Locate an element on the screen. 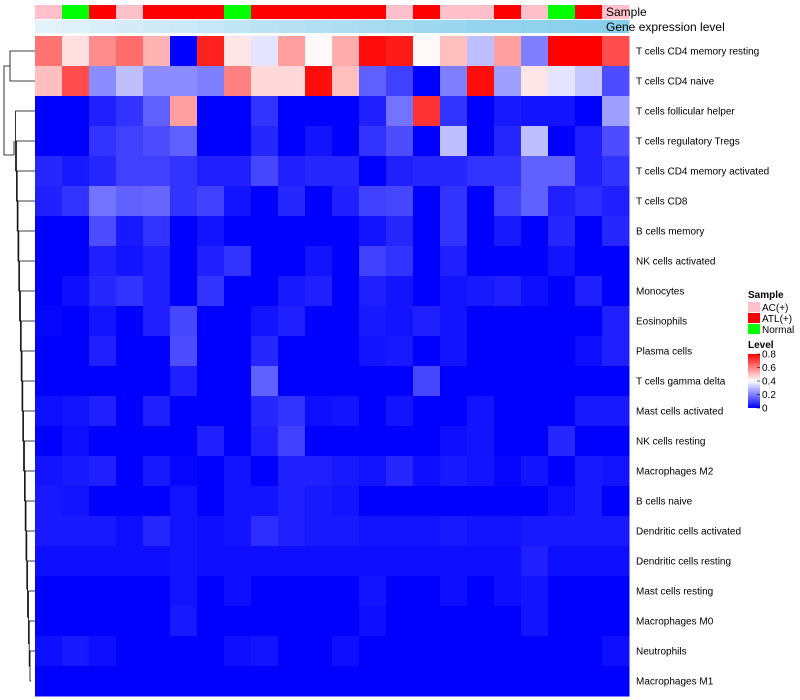 This screenshot has height=700, width=800. level-legend-tick-label: 0.6 is located at coordinates (769, 368).